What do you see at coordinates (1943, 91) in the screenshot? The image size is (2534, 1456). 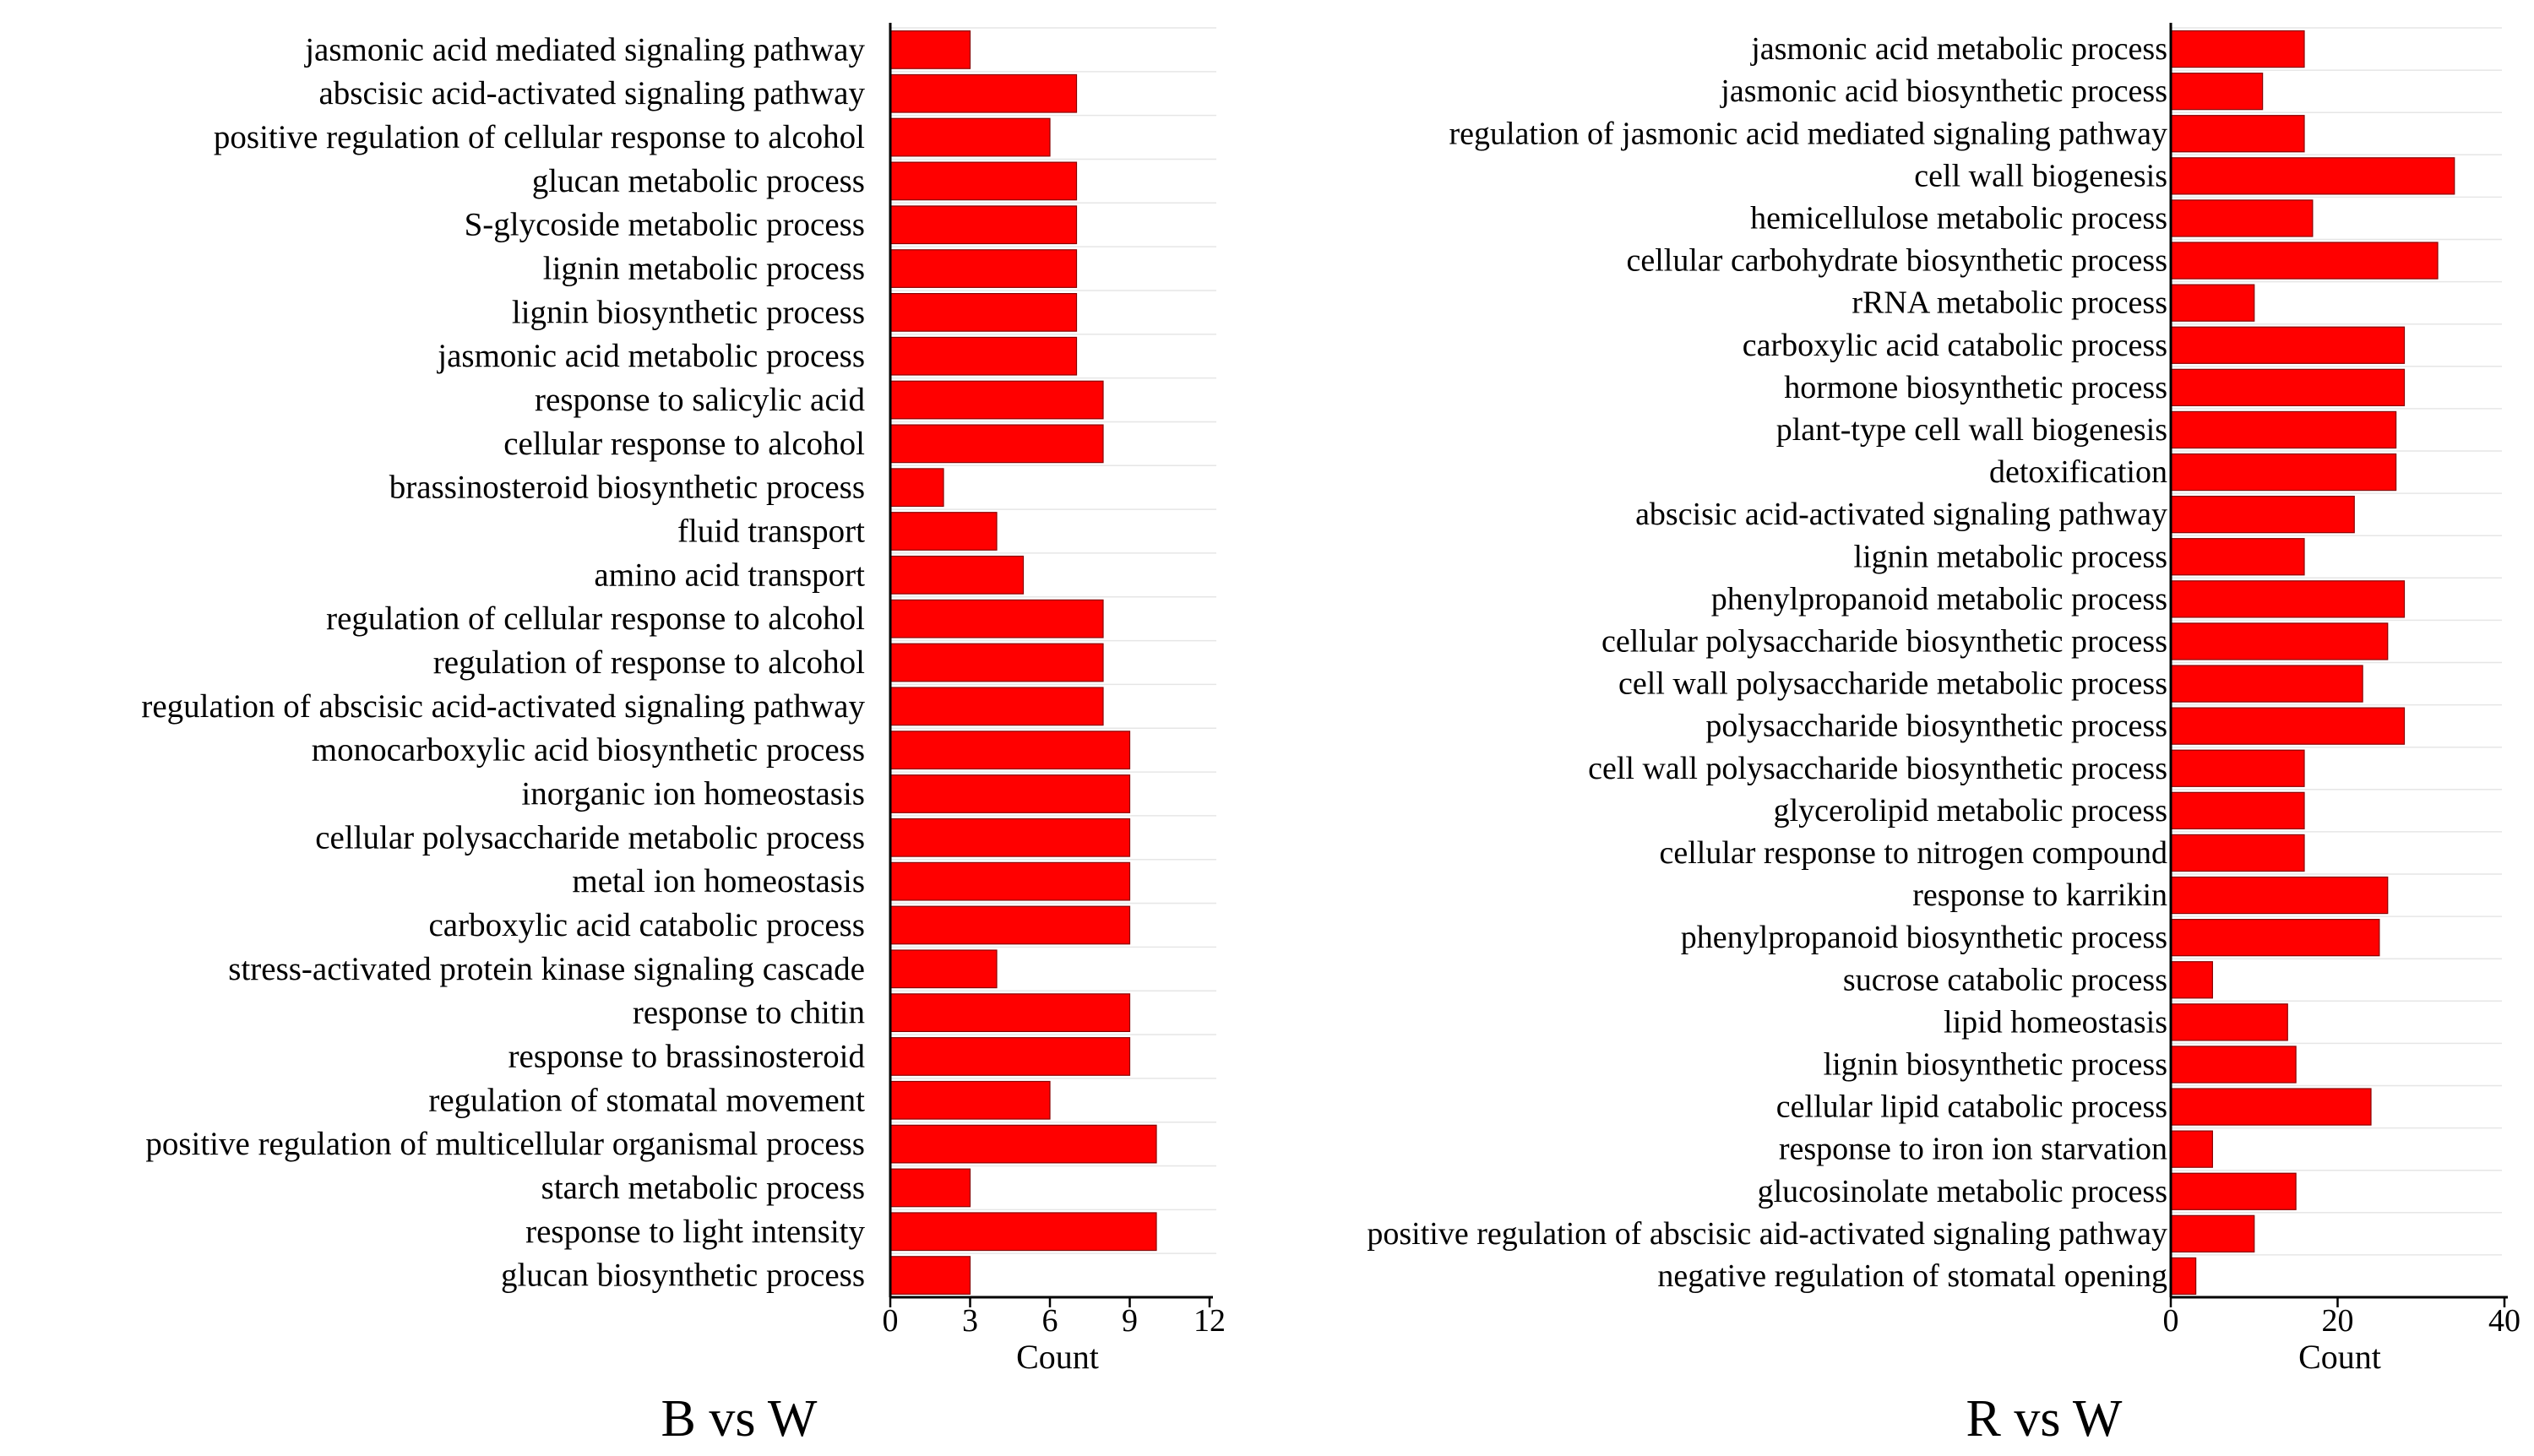 I see `category-label: jasmonic acid biosynthetic process` at bounding box center [1943, 91].